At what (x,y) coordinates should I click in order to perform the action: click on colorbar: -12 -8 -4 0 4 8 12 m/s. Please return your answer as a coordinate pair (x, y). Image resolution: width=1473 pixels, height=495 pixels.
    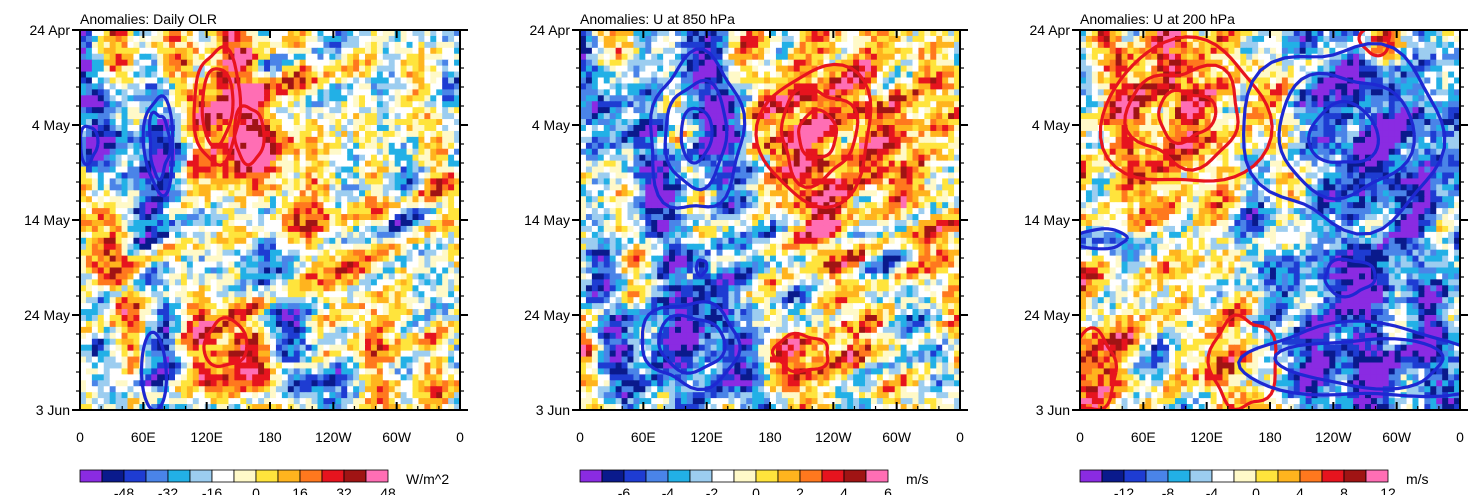
    Looking at the image, I should click on (1254, 482).